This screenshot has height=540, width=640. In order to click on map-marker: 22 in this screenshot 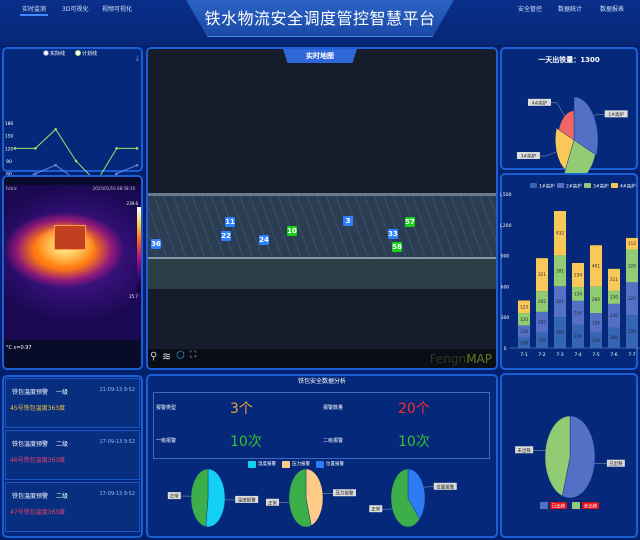, I will do `click(226, 236)`.